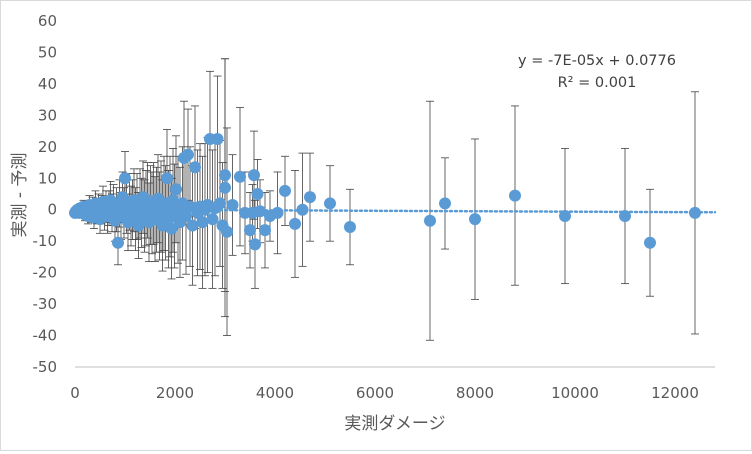 The width and height of the screenshot is (752, 454). Describe the element at coordinates (45, 336) in the screenshot. I see `y-tick-label: -40` at that location.